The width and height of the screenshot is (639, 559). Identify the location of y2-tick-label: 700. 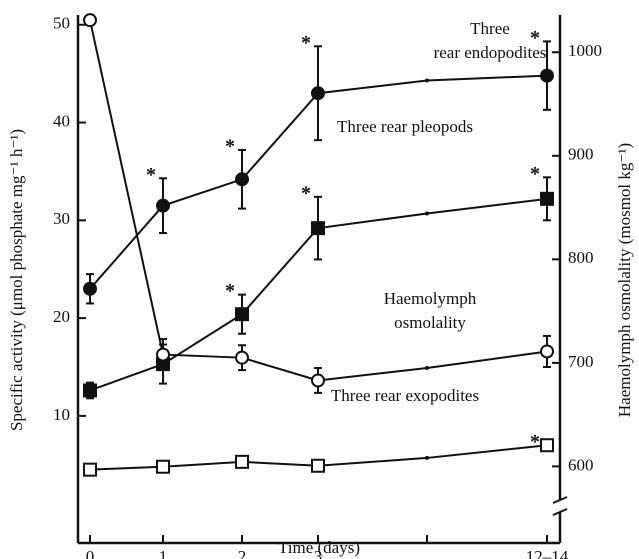
(581, 361).